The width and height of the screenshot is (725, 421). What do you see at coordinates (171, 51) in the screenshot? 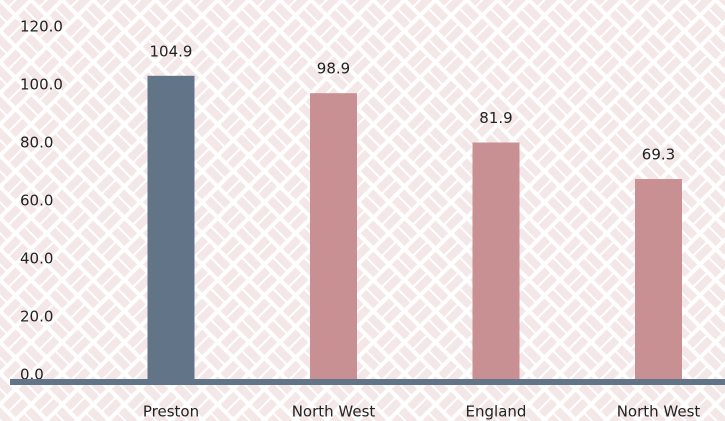
I see `value-label: 104.9` at bounding box center [171, 51].